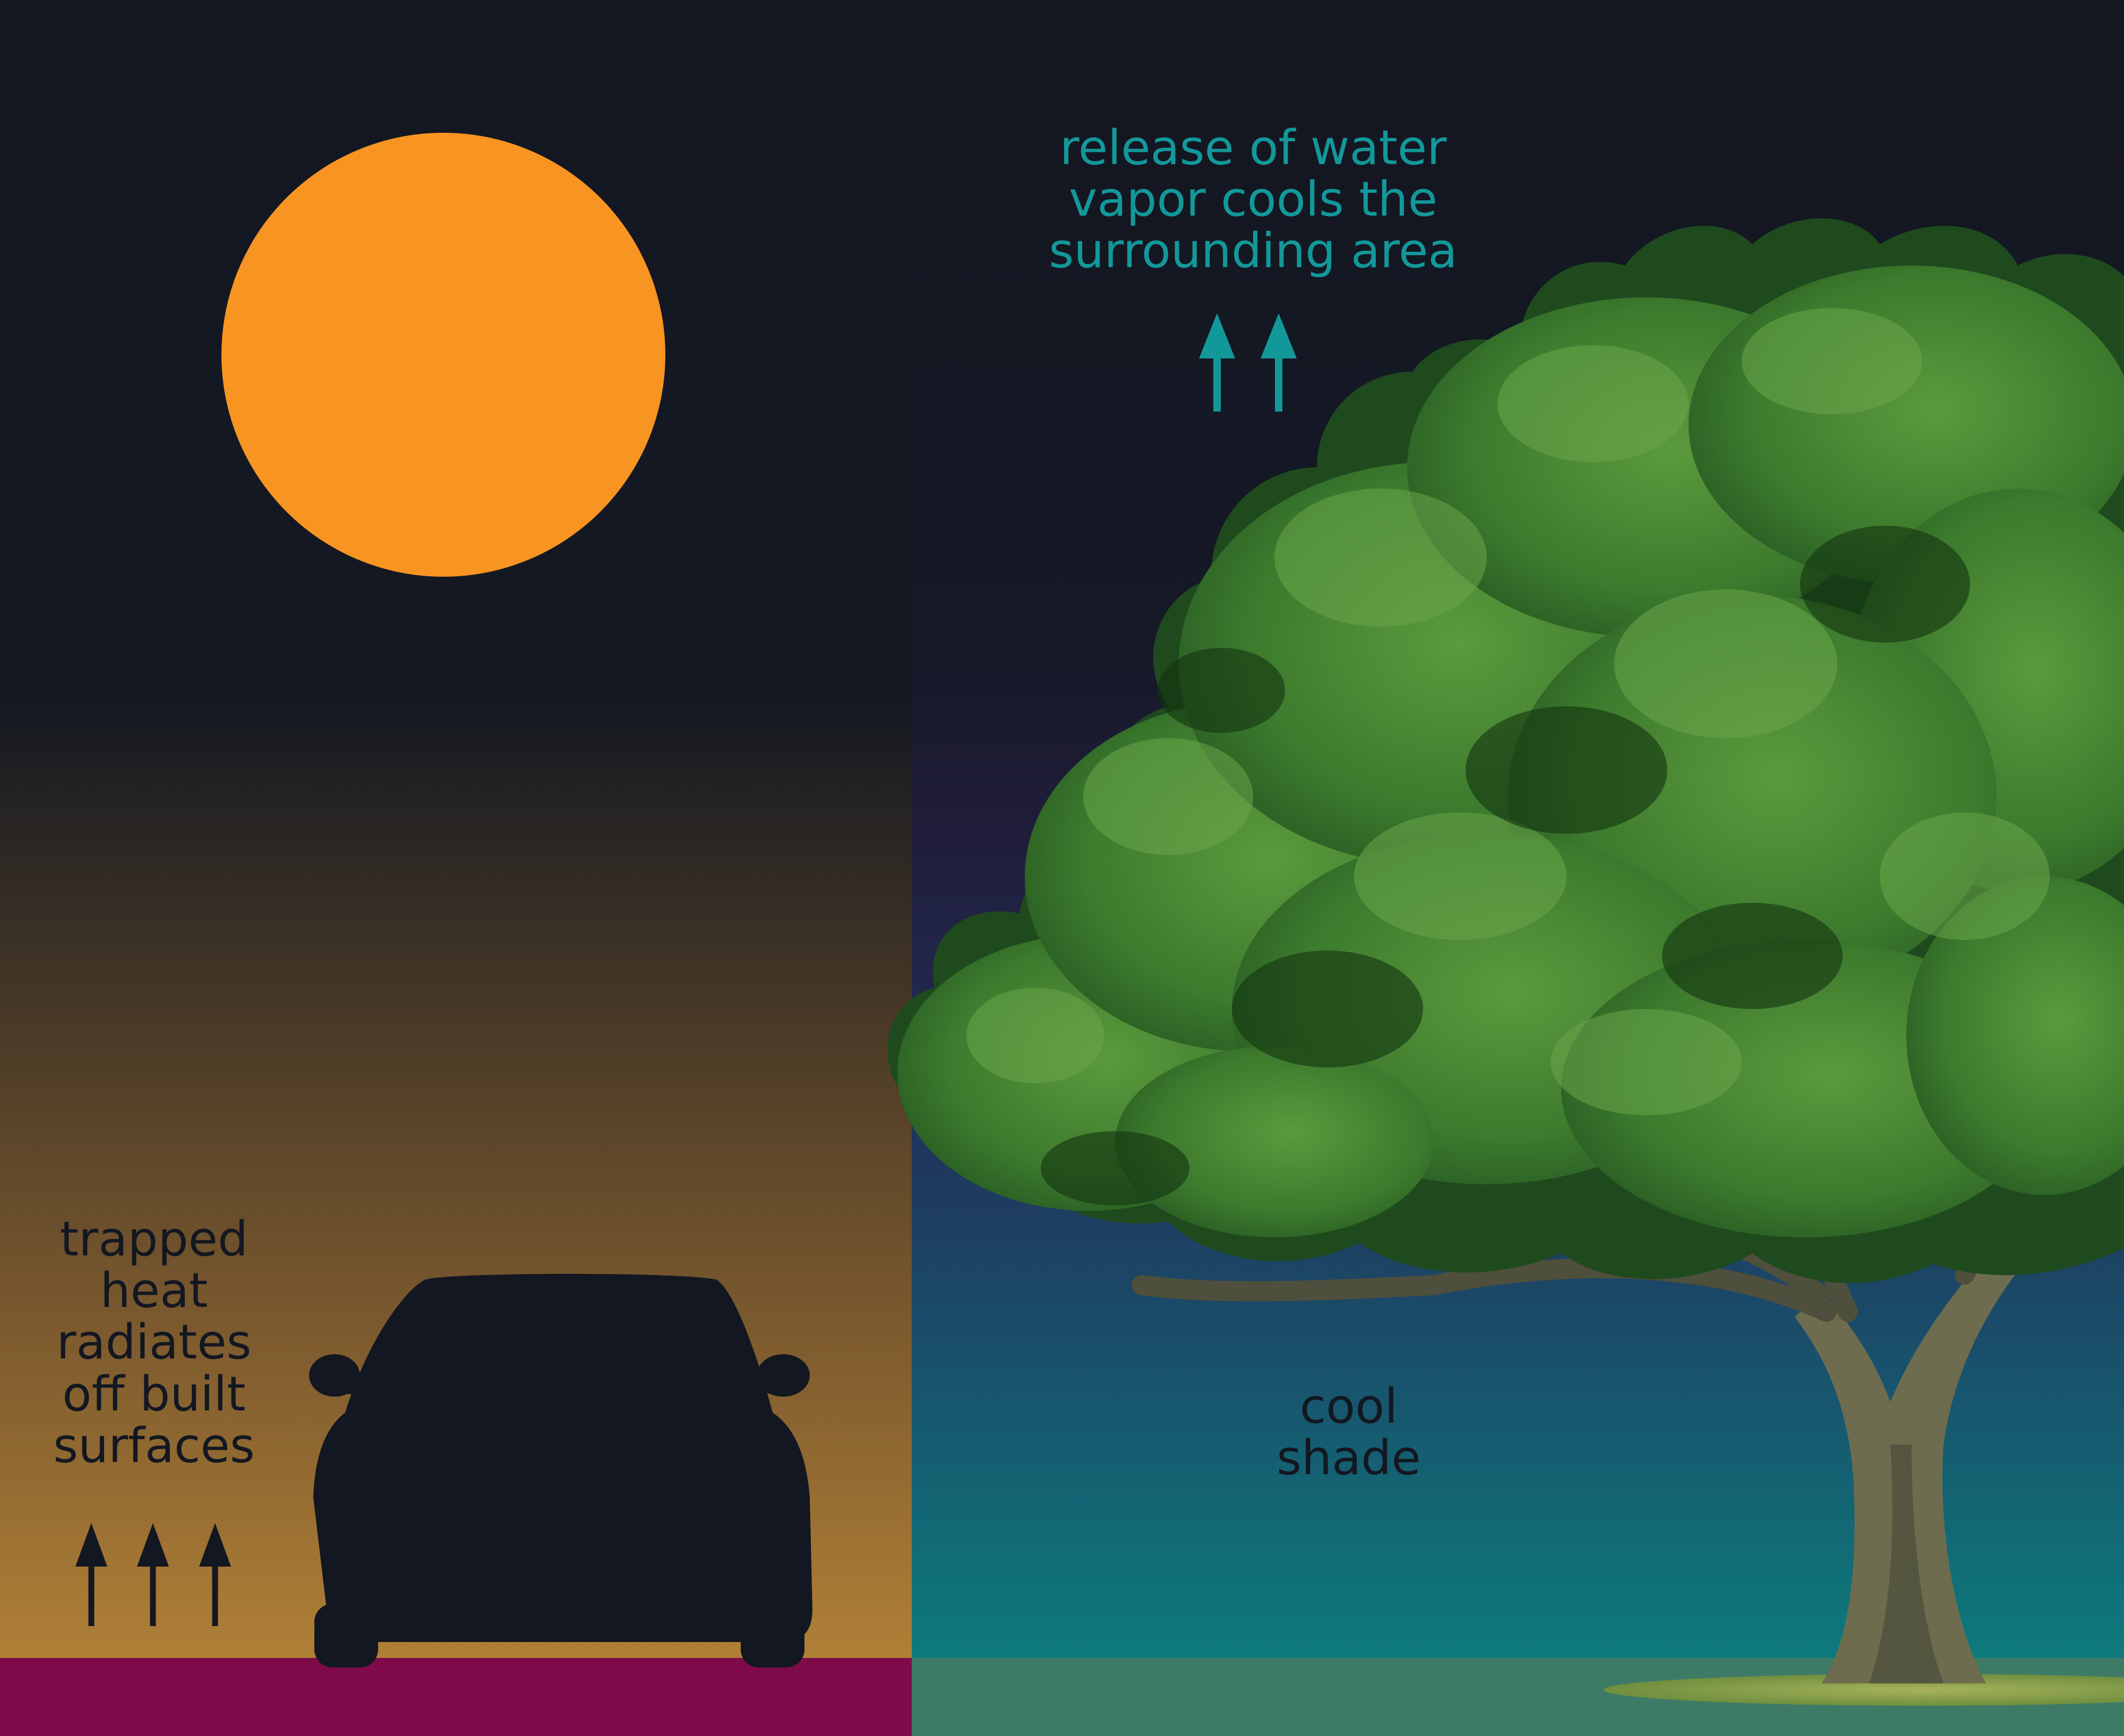 Image resolution: width=2124 pixels, height=1736 pixels. I want to click on shade-label-line-1: cool, so click(1348, 1406).